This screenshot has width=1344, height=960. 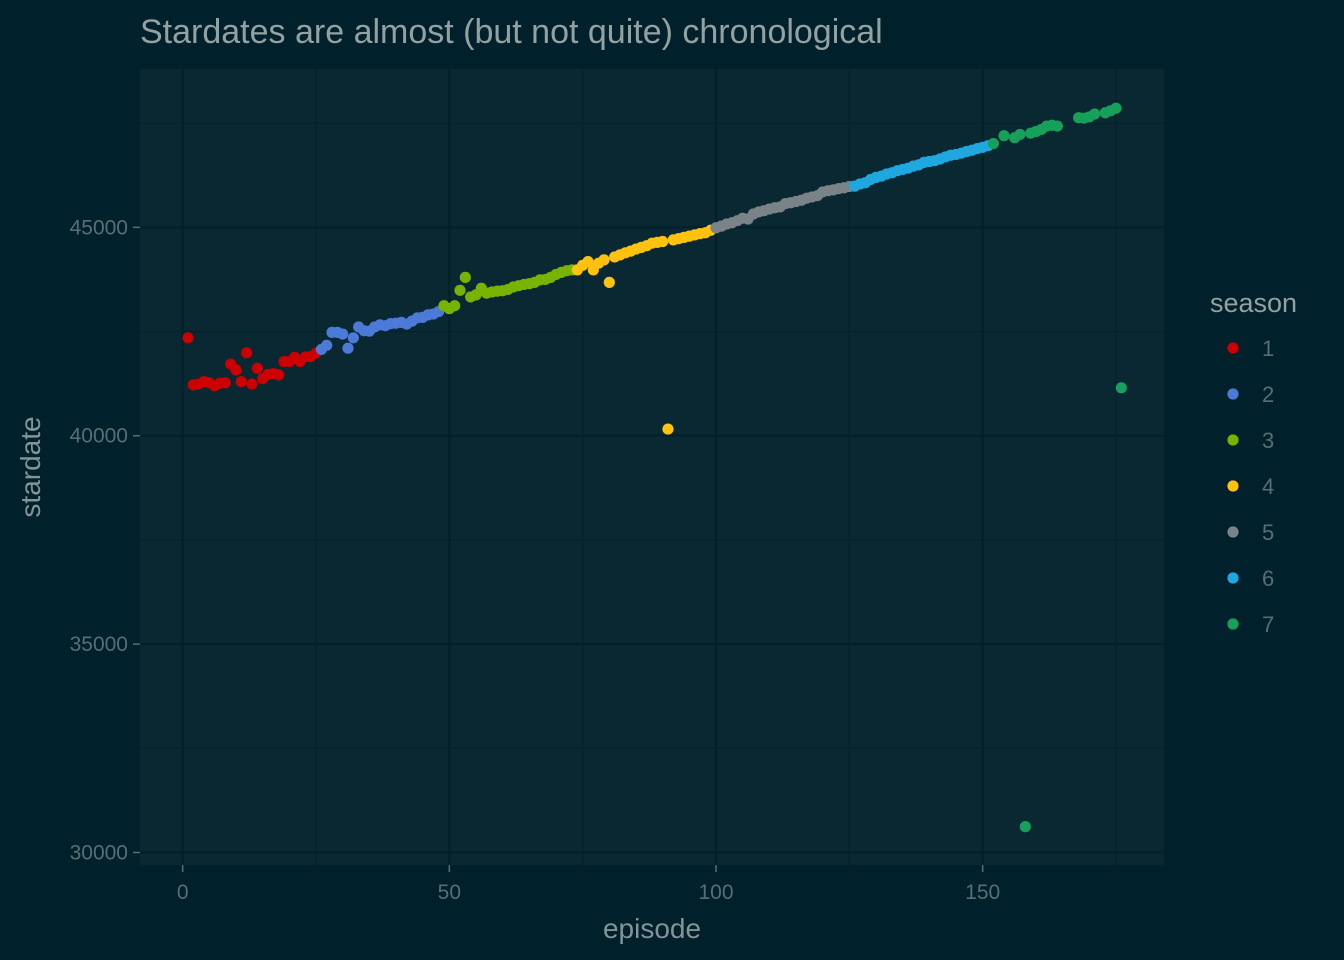 What do you see at coordinates (1253, 303) in the screenshot?
I see `legend-title: season` at bounding box center [1253, 303].